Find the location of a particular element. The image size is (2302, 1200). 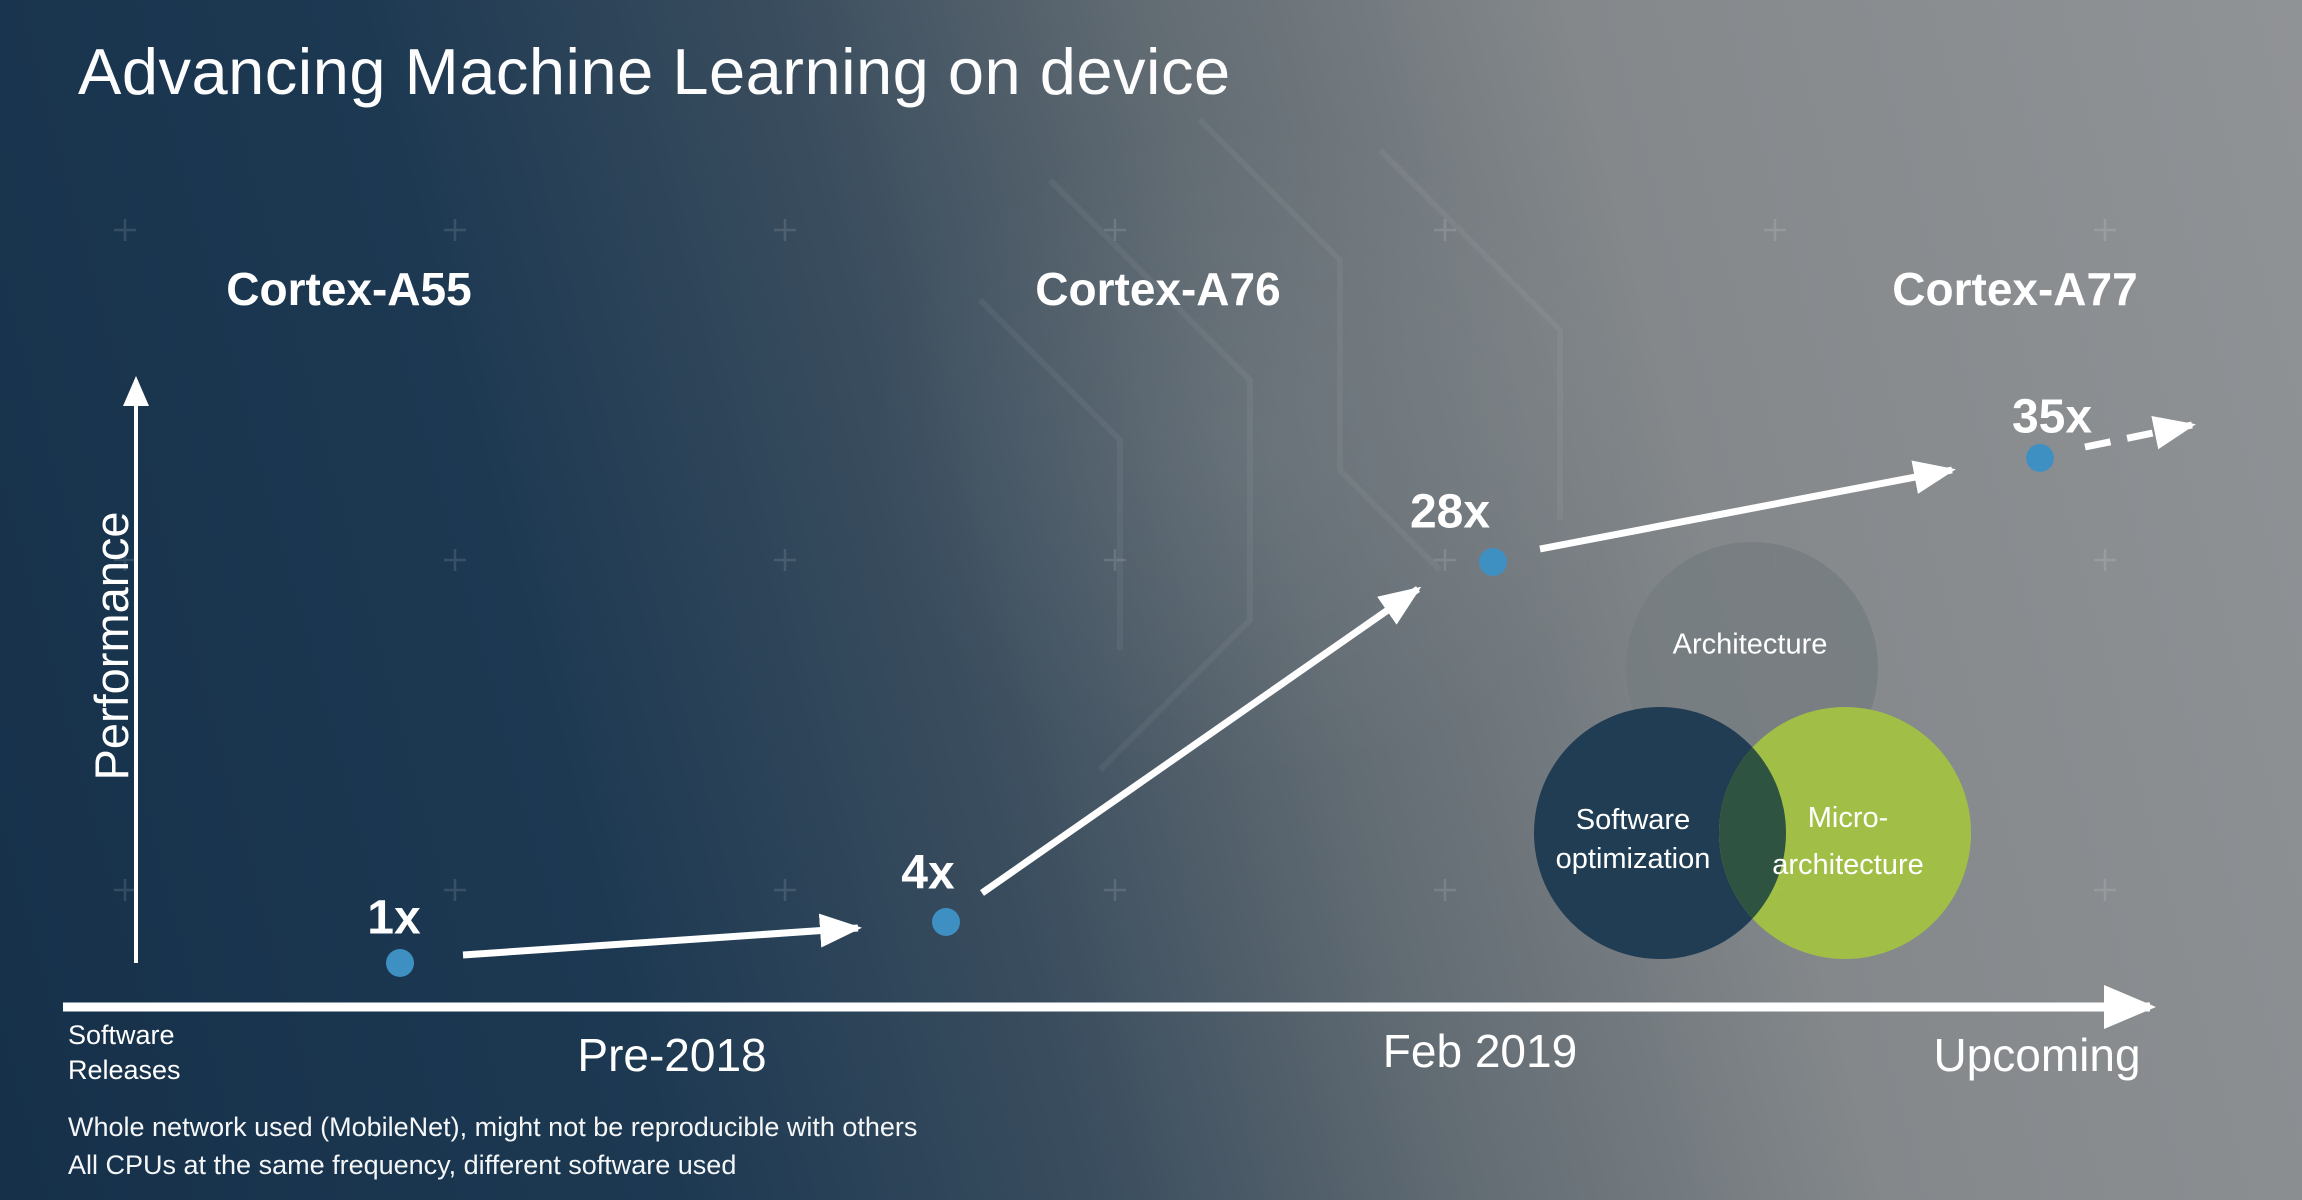

cpu-label-cortex-a76: Cortex-A76 is located at coordinates (1158, 289).